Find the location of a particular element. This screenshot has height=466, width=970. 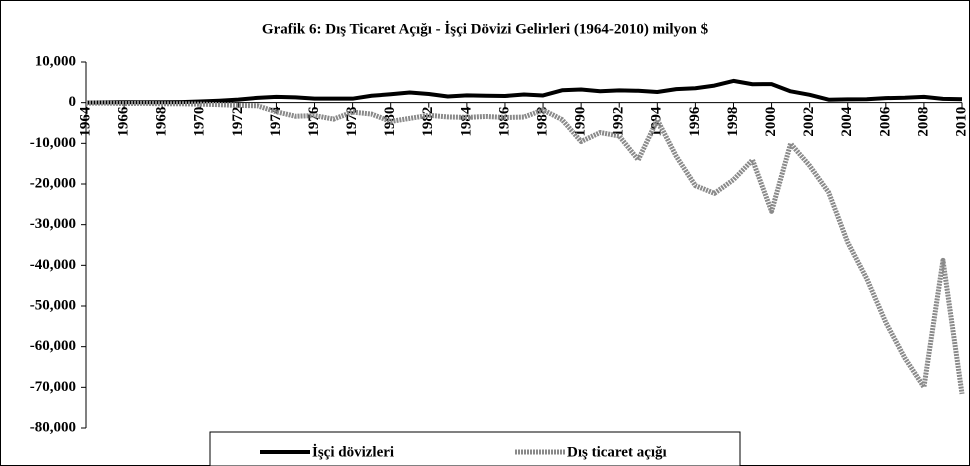

x-tick-label: 1992 is located at coordinates (619, 122).